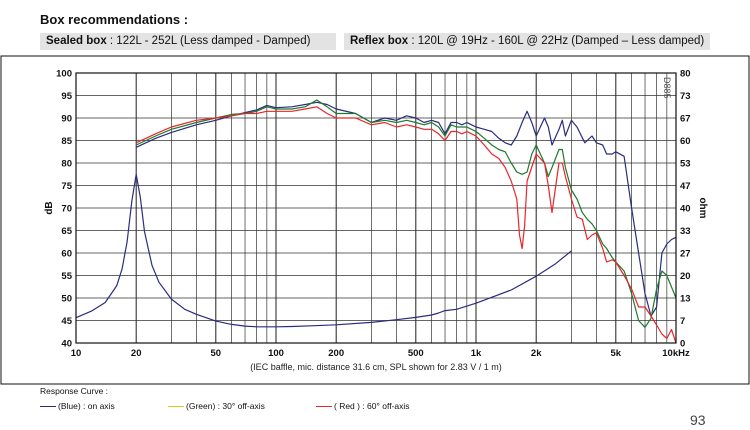  I want to click on y2-tick-label: 27, so click(685, 254).